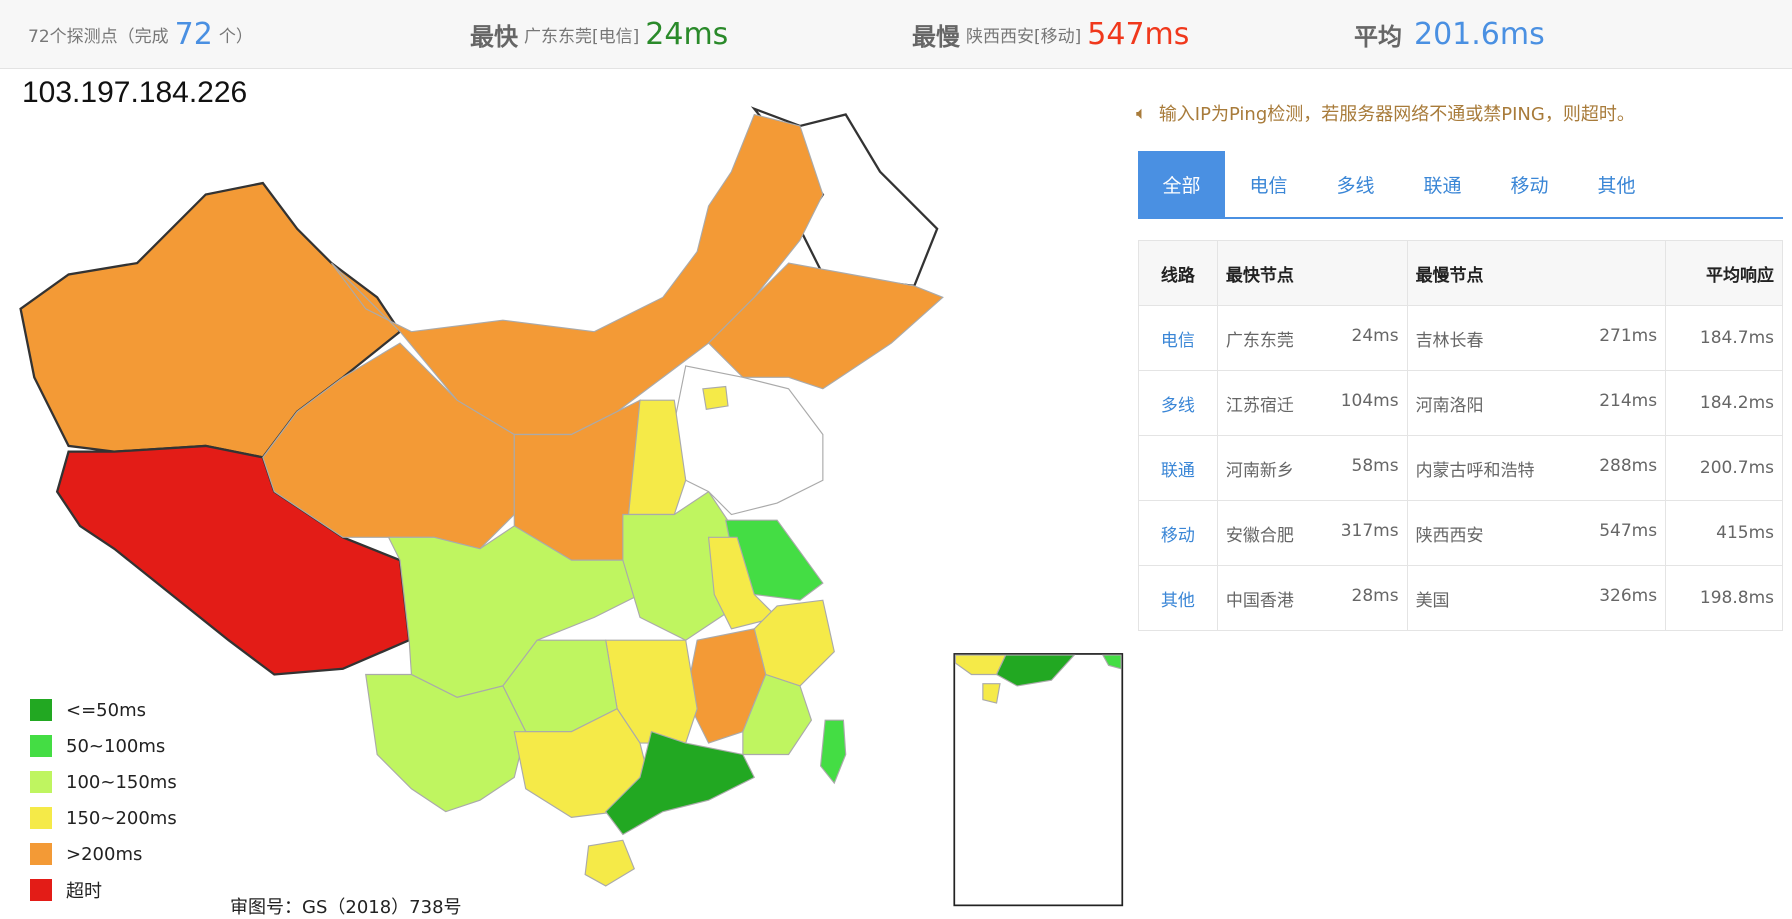 The height and width of the screenshot is (919, 1792). Describe the element at coordinates (1449, 405) in the screenshot. I see `slowest-node: 河南洛阳` at that location.